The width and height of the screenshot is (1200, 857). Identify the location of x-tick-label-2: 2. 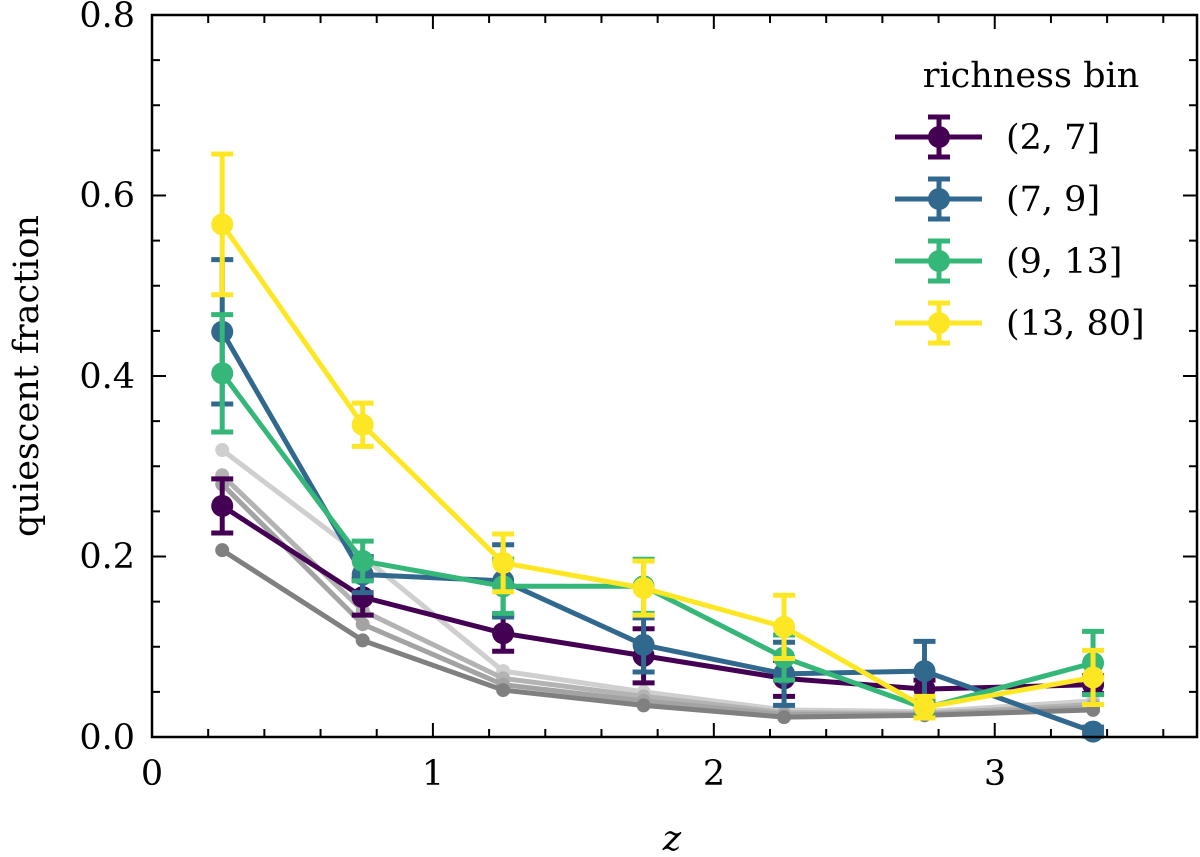
(714, 774).